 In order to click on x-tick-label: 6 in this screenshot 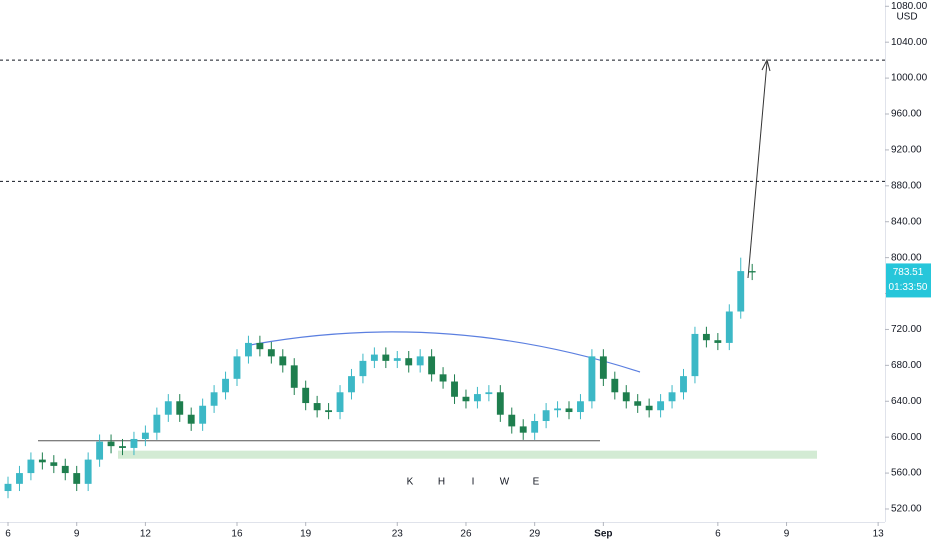, I will do `click(718, 534)`.